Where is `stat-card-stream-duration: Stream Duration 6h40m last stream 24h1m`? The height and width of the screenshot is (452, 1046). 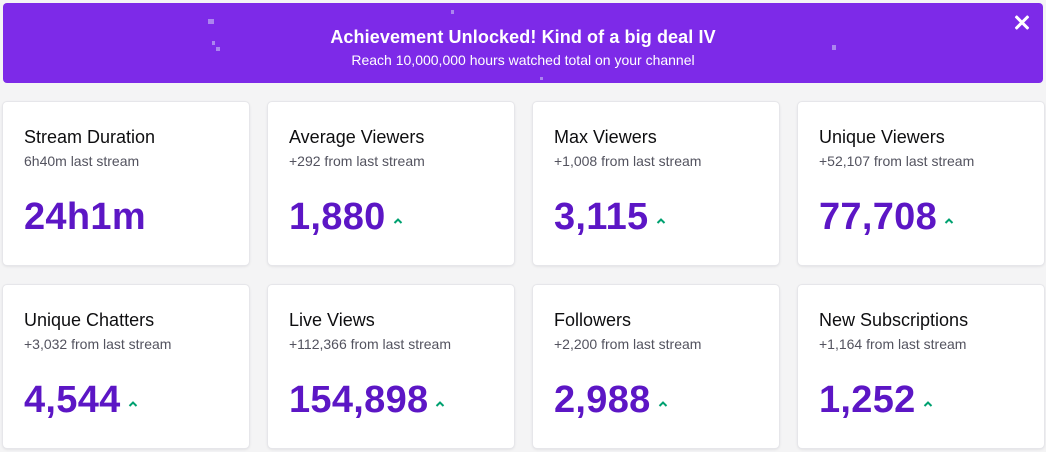
stat-card-stream-duration: Stream Duration 6h40m last stream 24h1m is located at coordinates (126, 183).